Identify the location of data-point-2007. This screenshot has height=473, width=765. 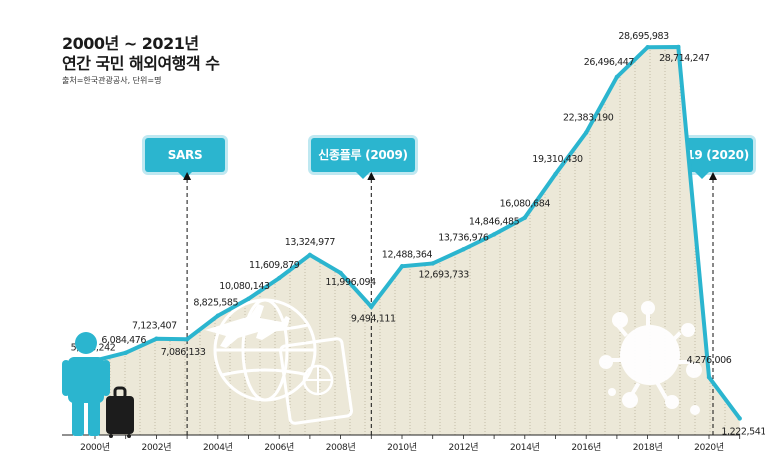
(310, 255).